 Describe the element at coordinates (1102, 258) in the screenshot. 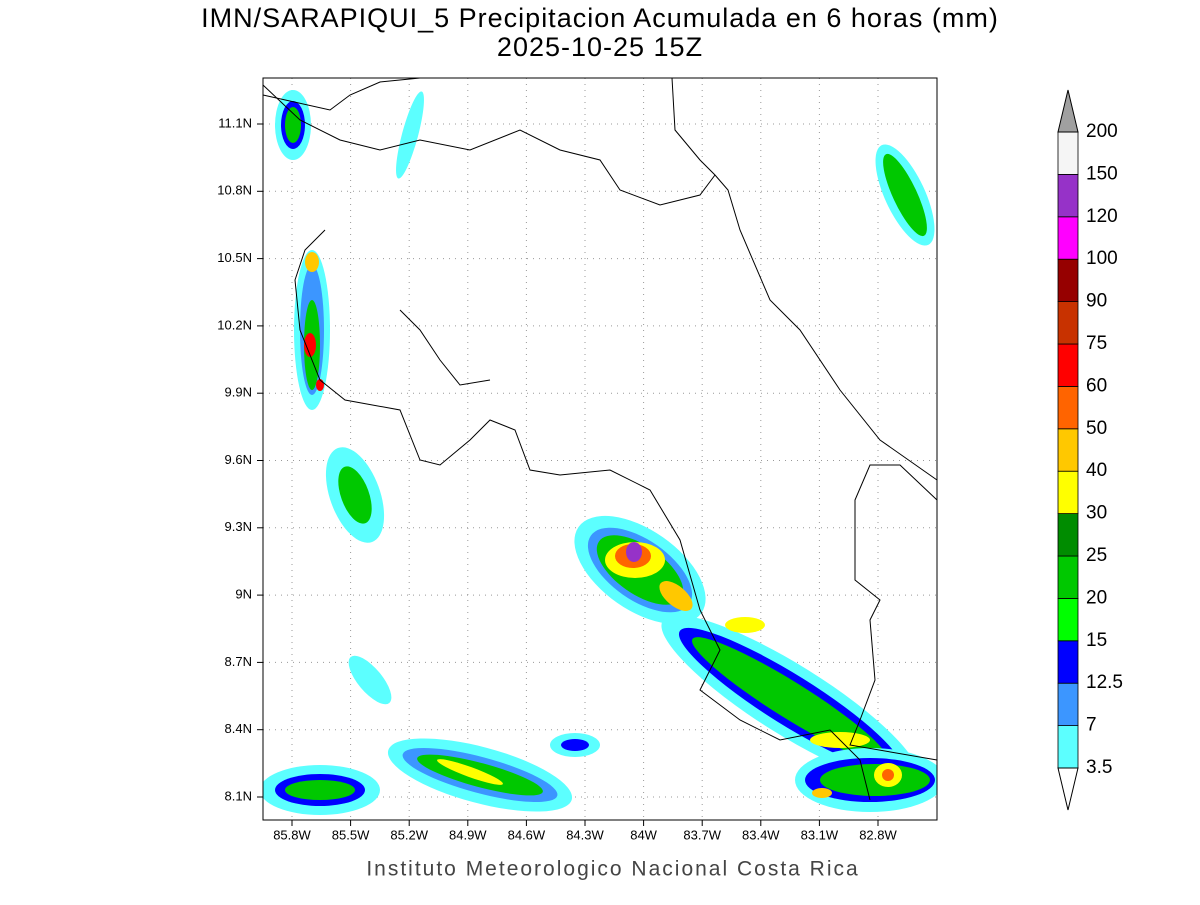

I see `colorbar-label: 100` at that location.